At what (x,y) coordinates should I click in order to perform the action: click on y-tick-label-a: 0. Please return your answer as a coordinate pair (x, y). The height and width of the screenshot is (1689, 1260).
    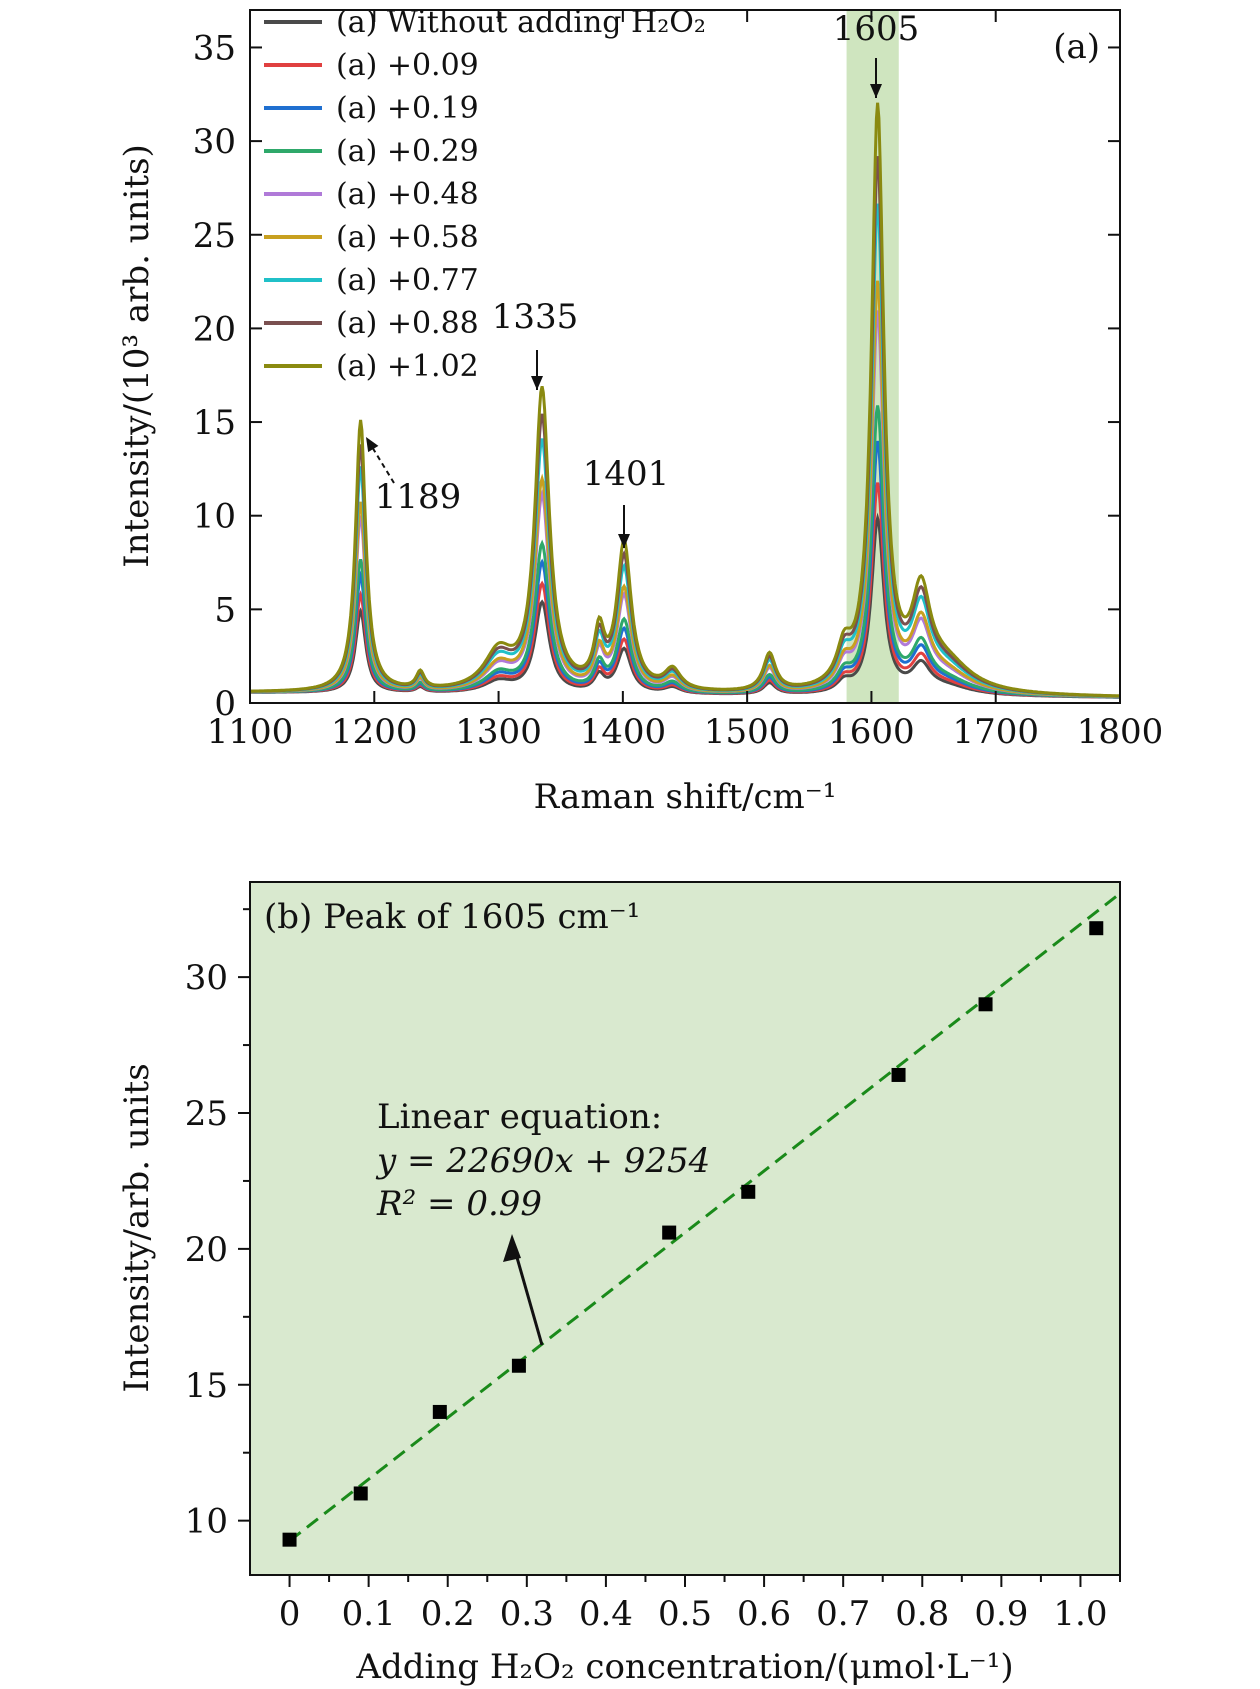
    Looking at the image, I should click on (225, 704).